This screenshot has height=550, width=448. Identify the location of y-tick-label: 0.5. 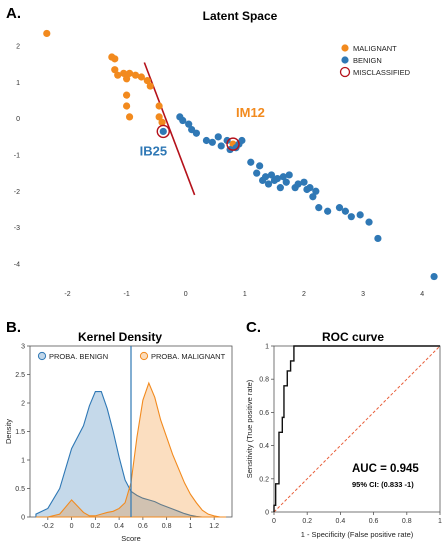
(20, 489).